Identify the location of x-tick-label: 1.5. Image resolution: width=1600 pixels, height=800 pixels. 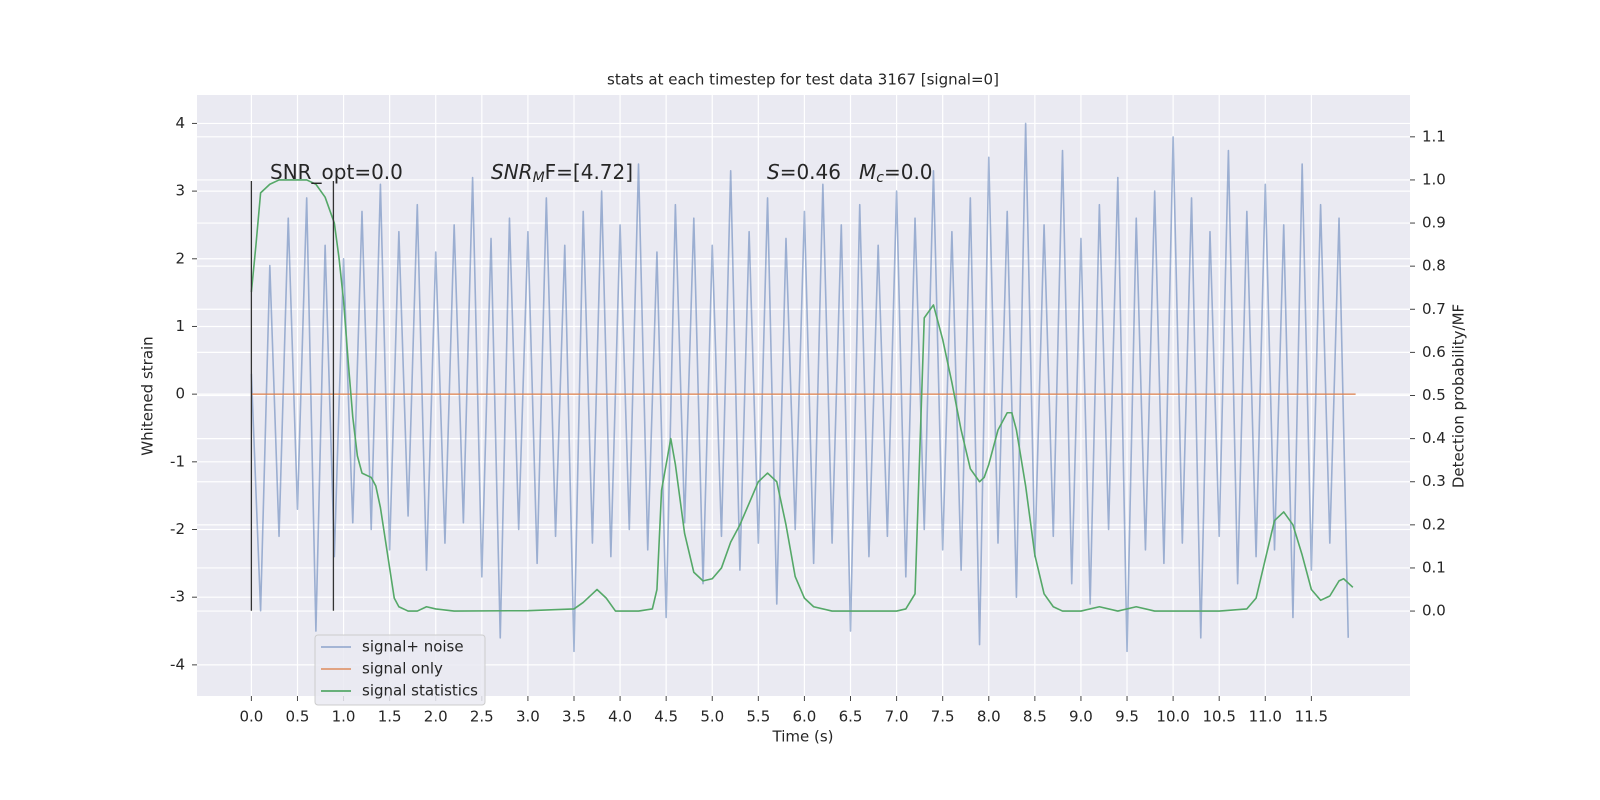
(390, 717).